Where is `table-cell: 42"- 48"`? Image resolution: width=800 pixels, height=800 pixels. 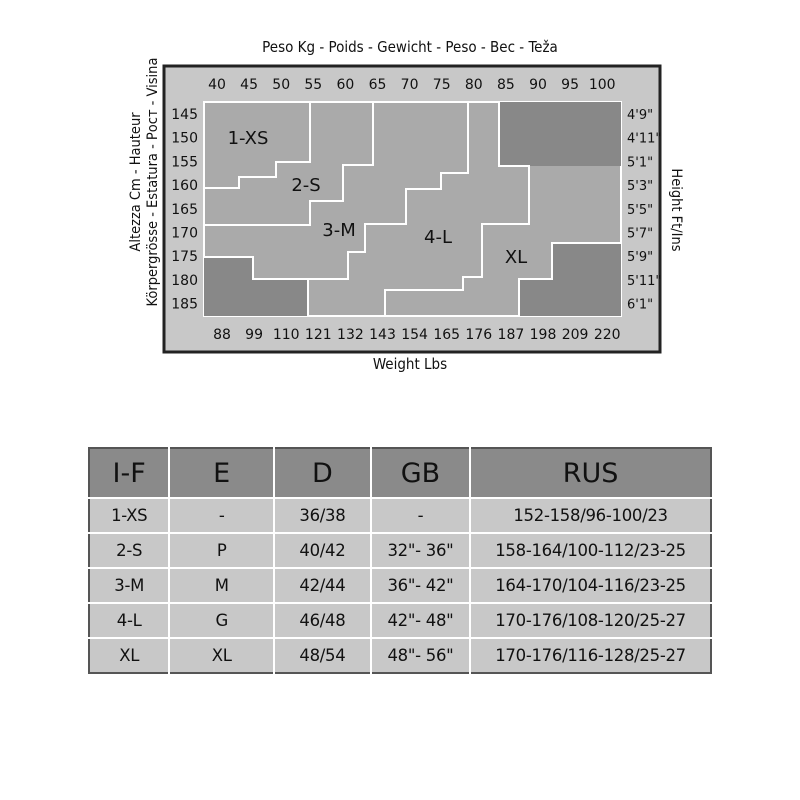 table-cell: 42"- 48" is located at coordinates (421, 620).